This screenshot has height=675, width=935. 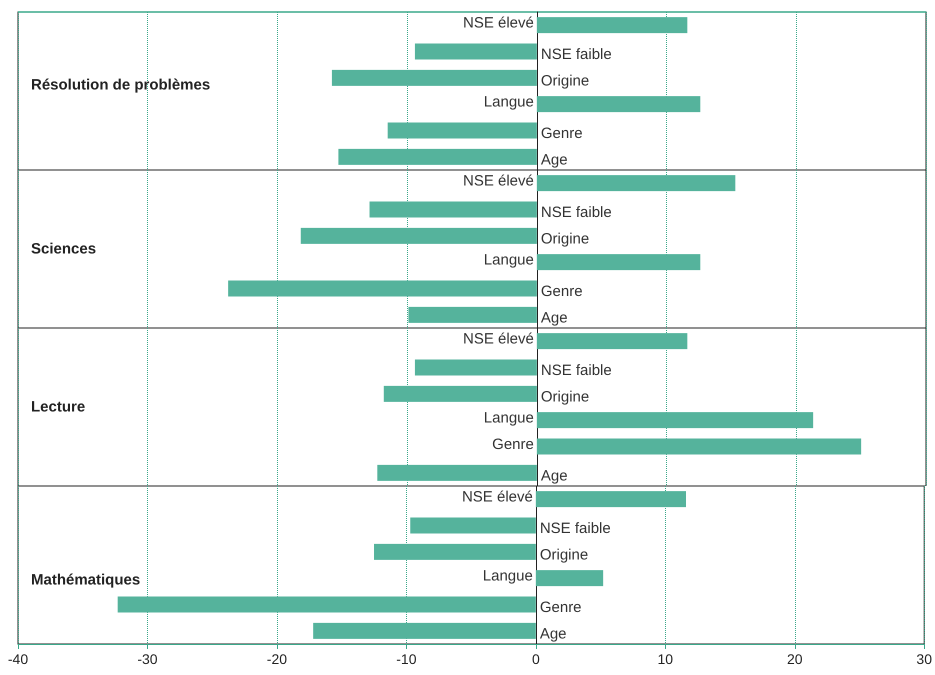 I want to click on x-tick-label: -40, so click(x=18, y=659).